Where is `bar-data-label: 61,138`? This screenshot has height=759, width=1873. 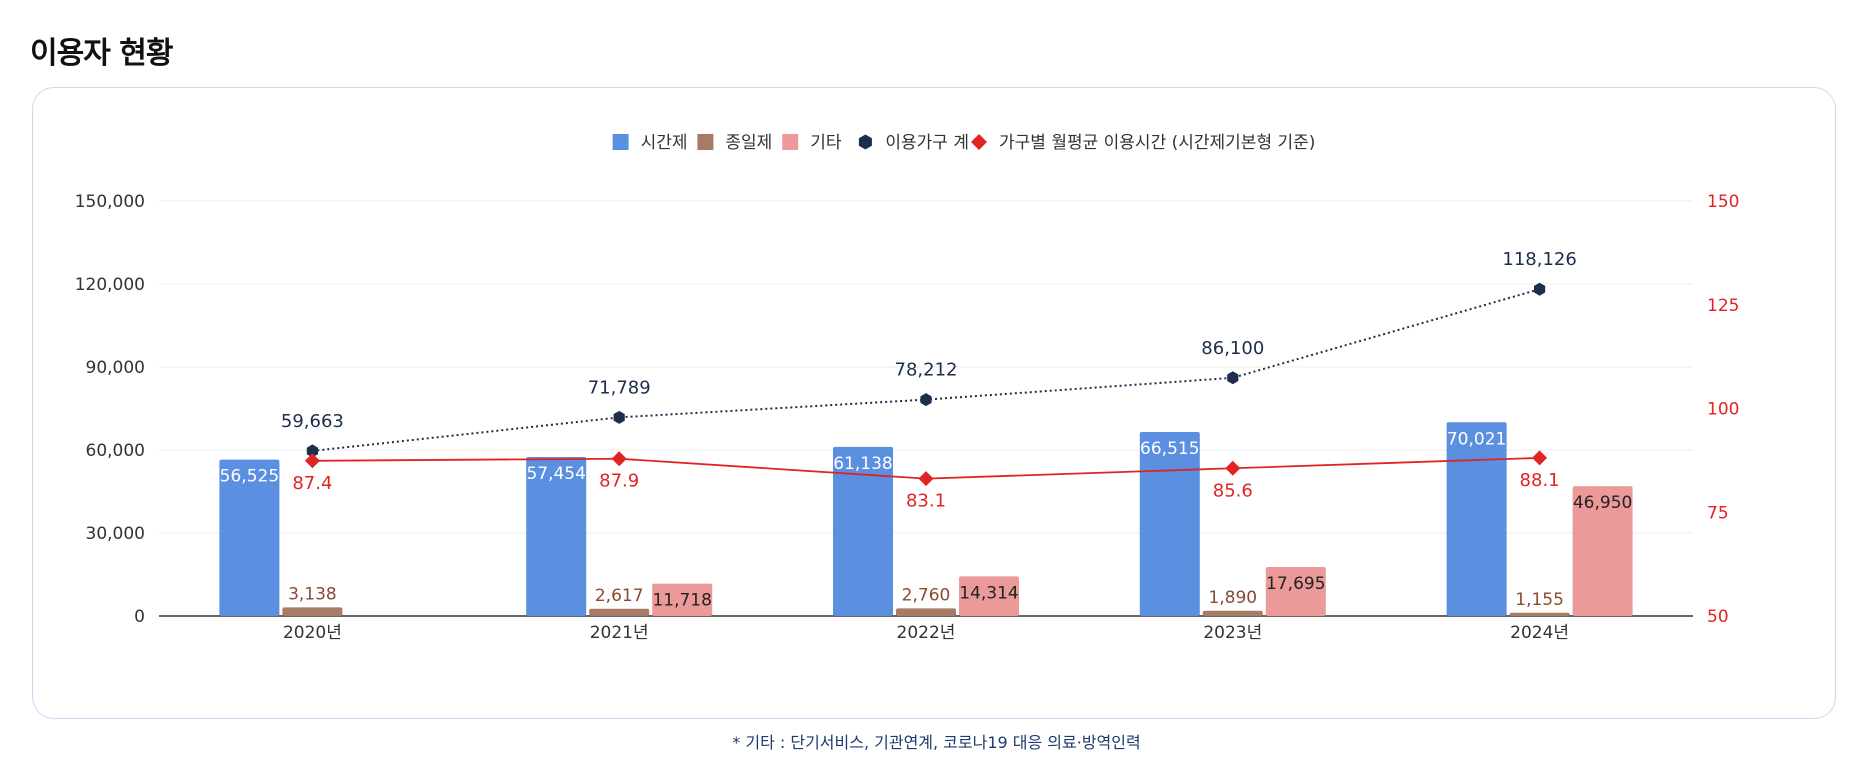 bar-data-label: 61,138 is located at coordinates (862, 464).